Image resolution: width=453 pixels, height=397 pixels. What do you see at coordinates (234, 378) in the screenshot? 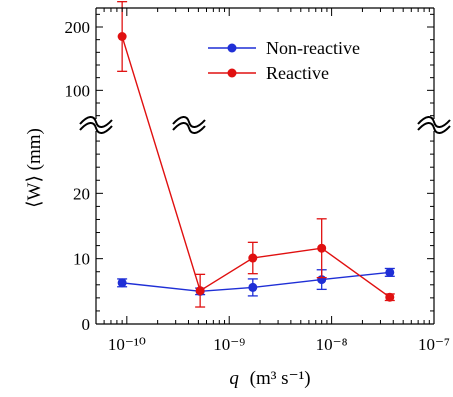
I see `x-axis-label-var: q` at bounding box center [234, 378].